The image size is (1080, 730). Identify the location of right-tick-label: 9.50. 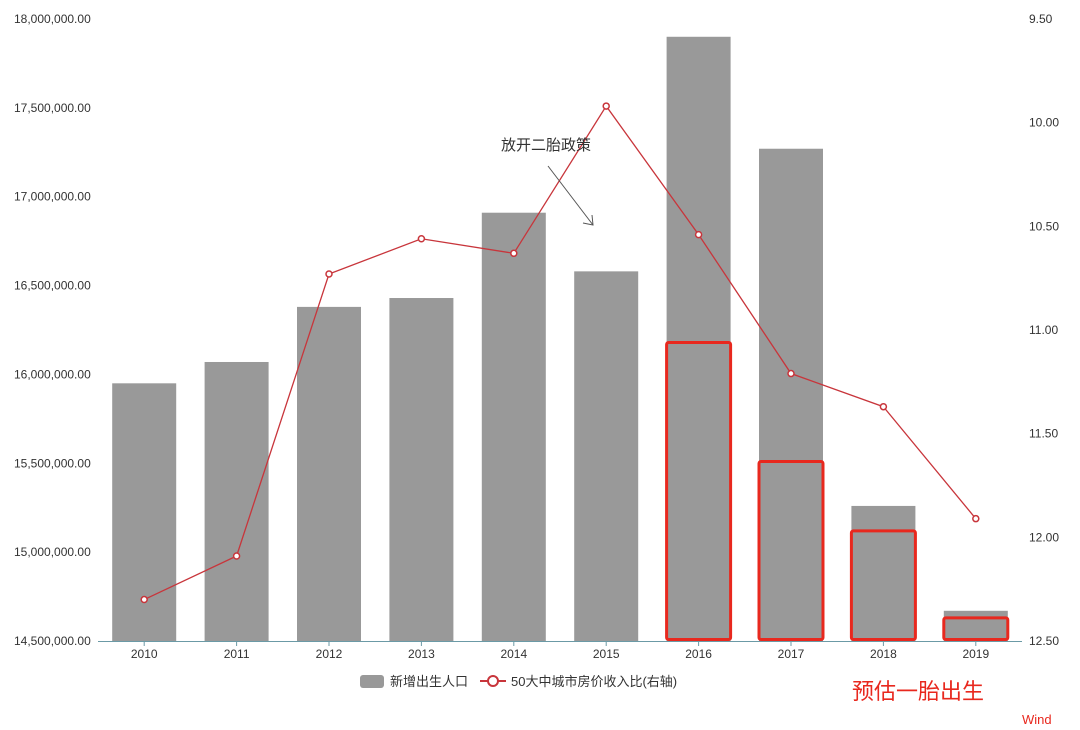
(1041, 19).